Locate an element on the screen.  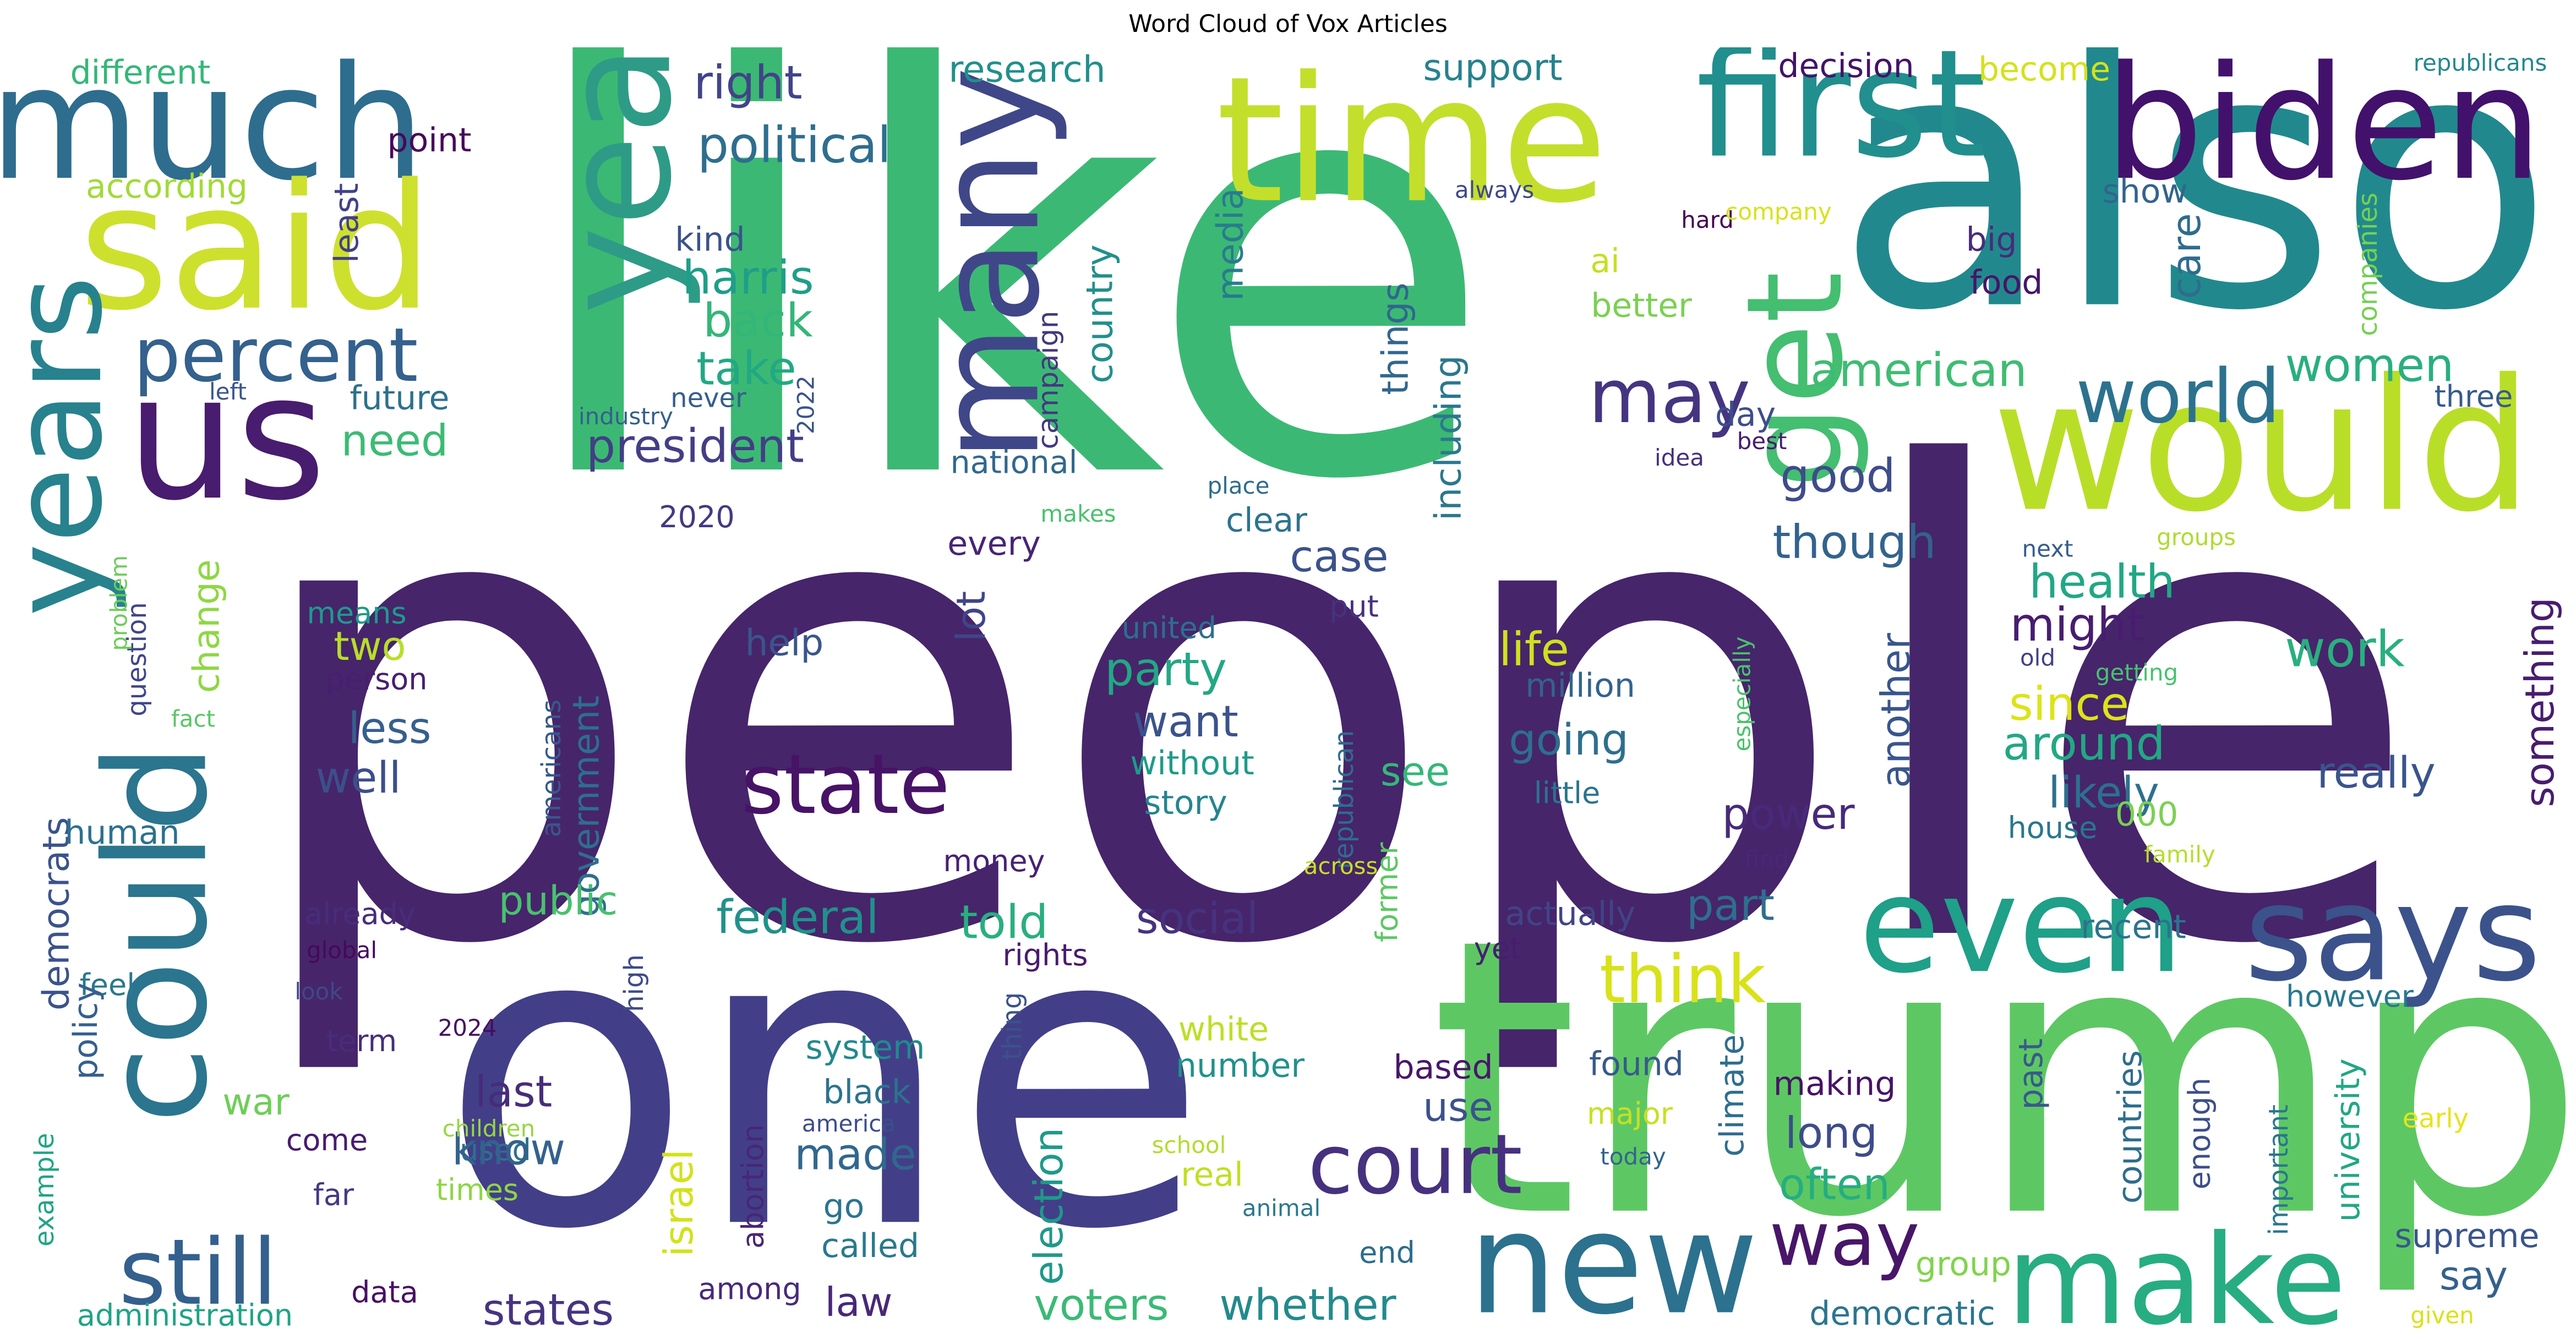
word-another: another is located at coordinates (1896, 710).